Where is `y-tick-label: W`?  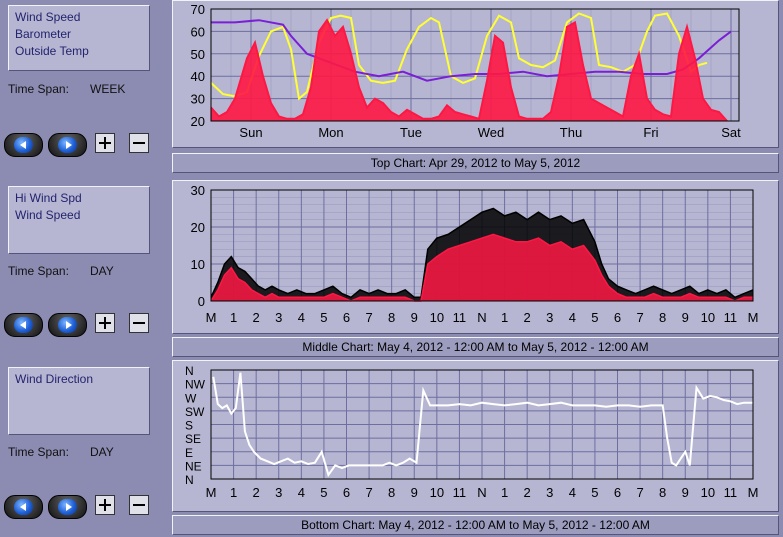 y-tick-label: W is located at coordinates (191, 398).